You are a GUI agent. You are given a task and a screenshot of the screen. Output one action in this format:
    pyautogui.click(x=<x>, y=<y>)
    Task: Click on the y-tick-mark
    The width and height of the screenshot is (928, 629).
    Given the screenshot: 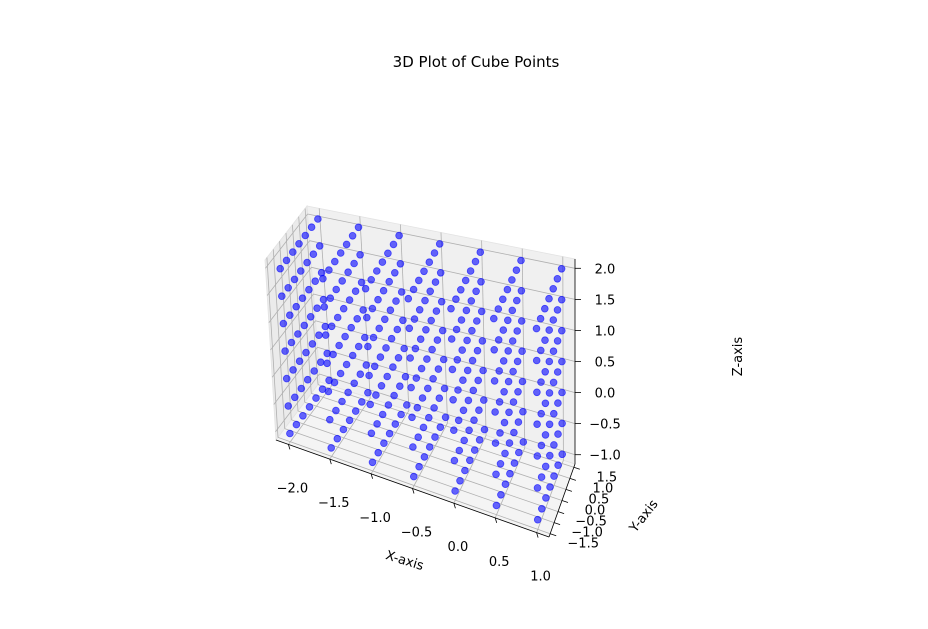 What is the action you would take?
    pyautogui.click(x=565, y=501)
    